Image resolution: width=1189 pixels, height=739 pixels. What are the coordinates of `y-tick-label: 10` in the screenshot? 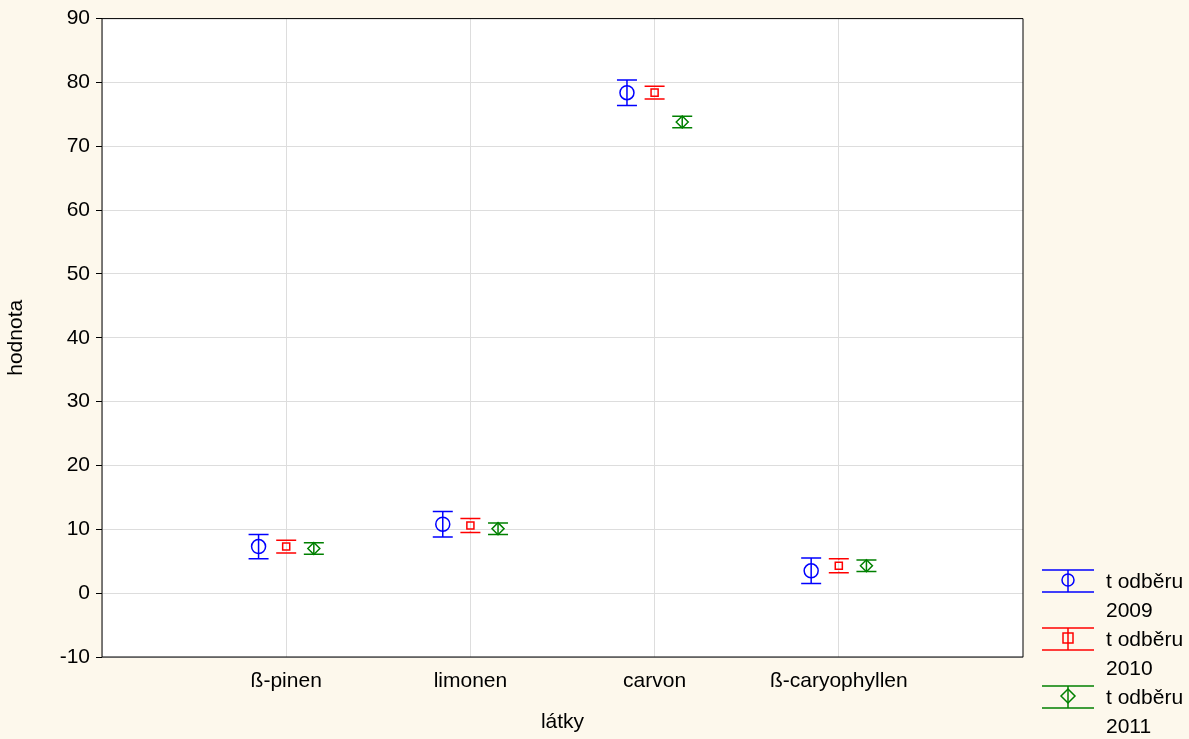 It's located at (78, 528).